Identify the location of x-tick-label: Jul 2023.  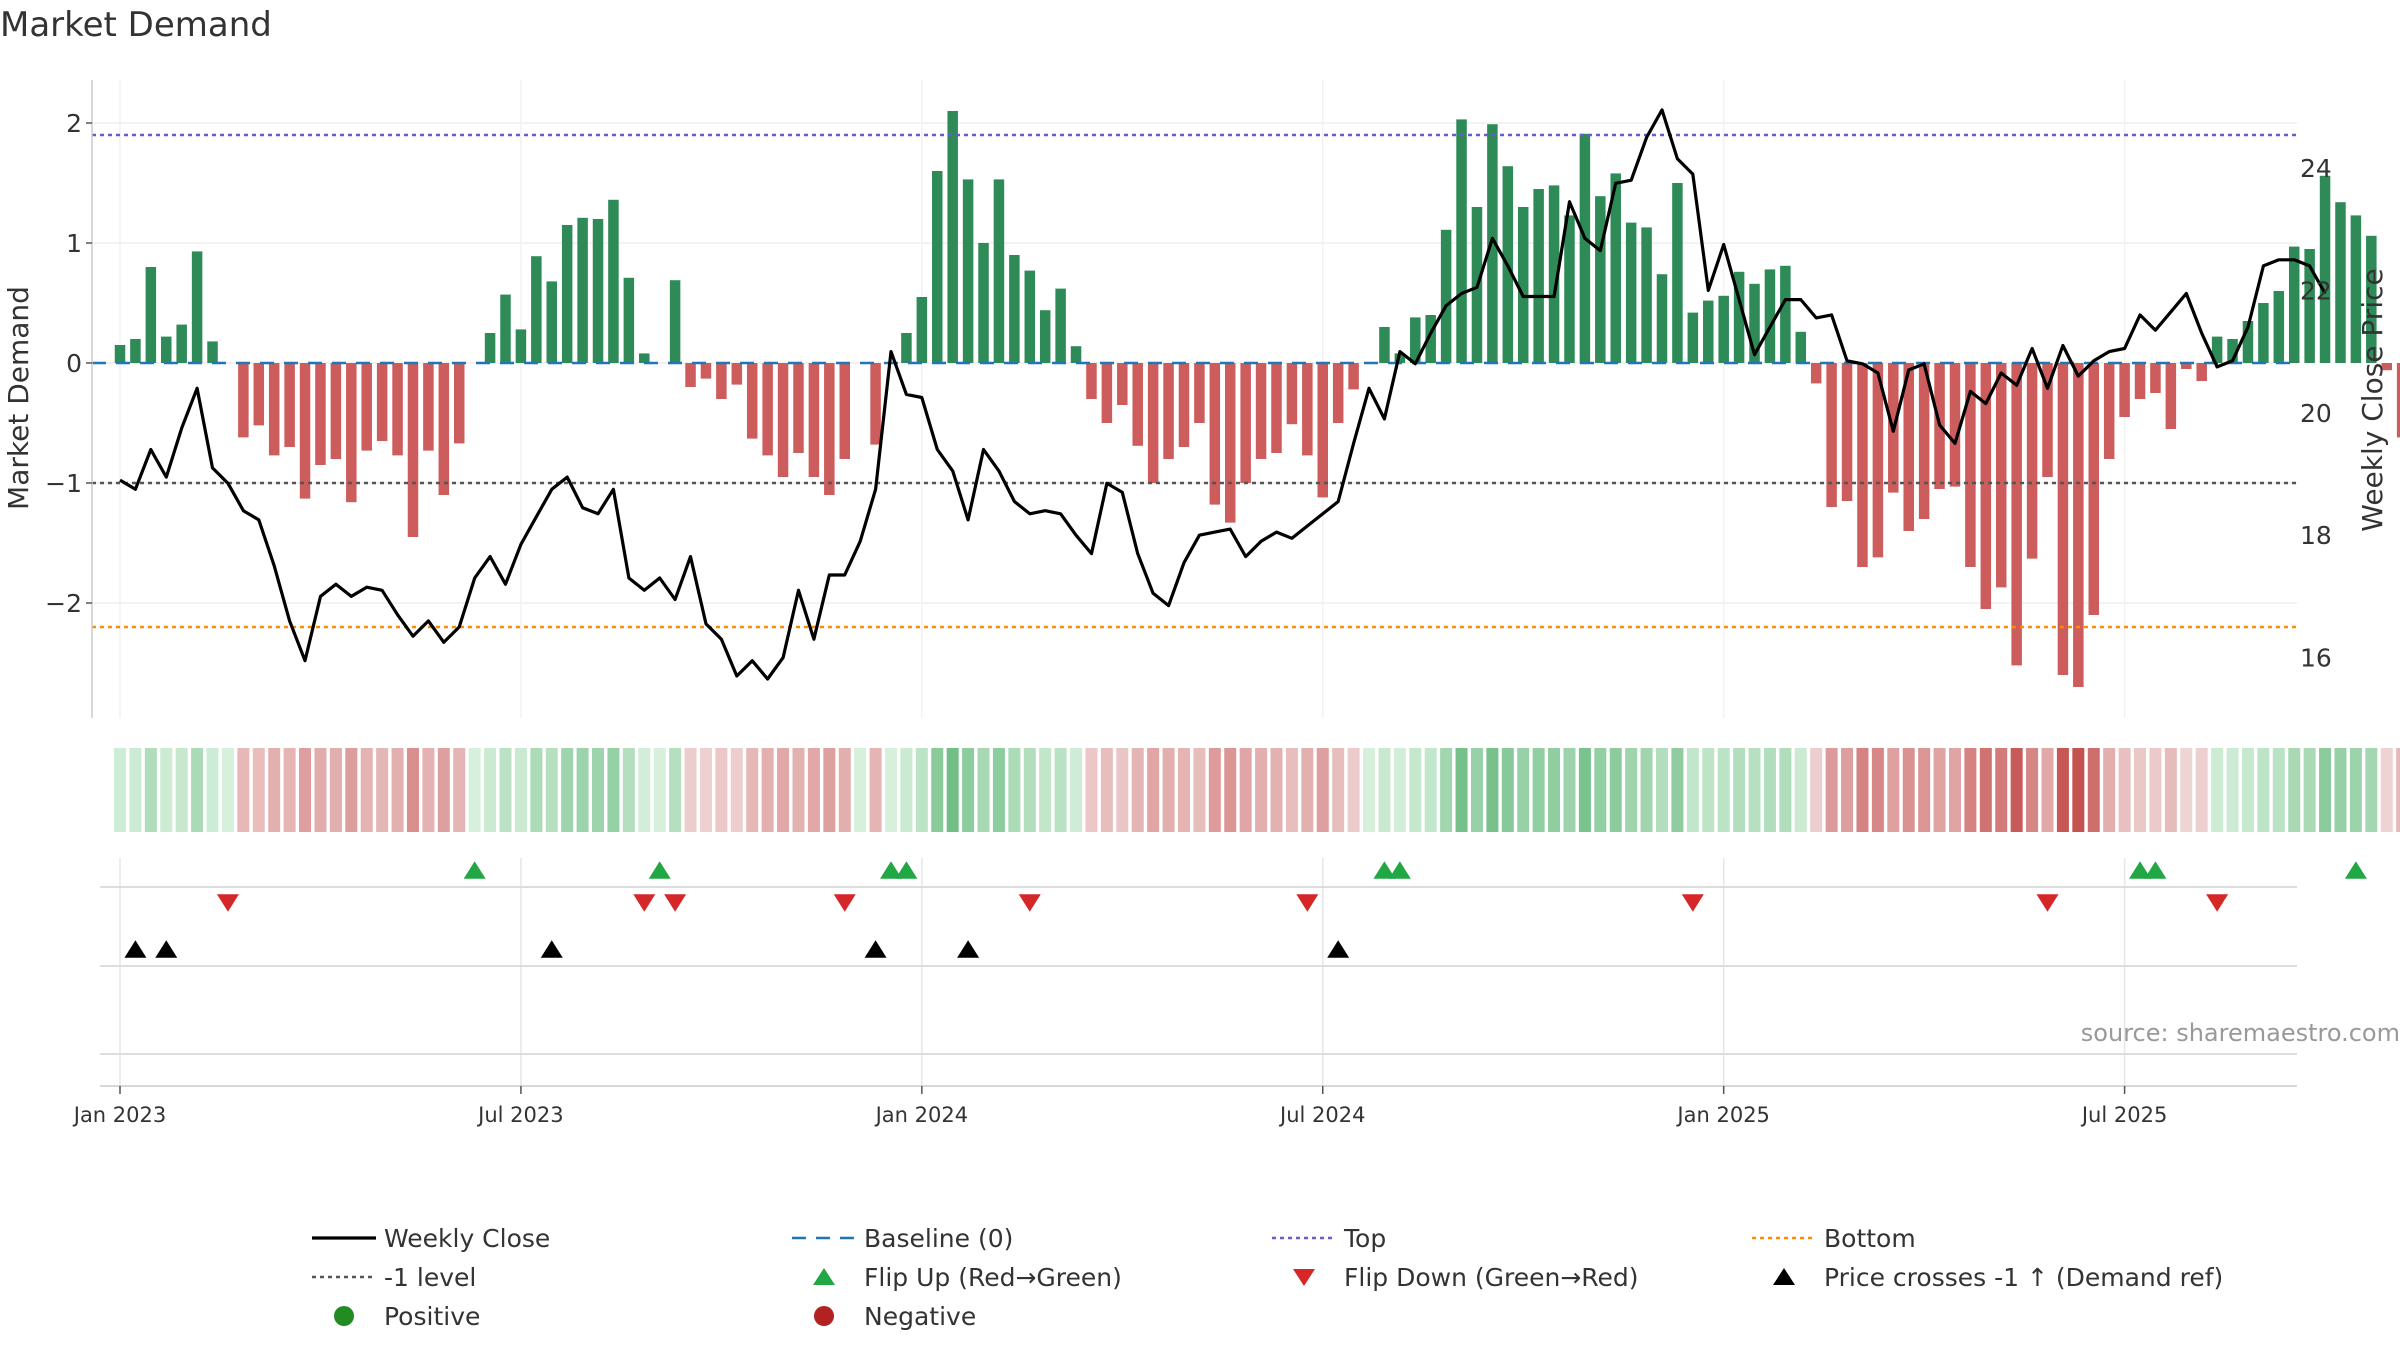
(519, 1115).